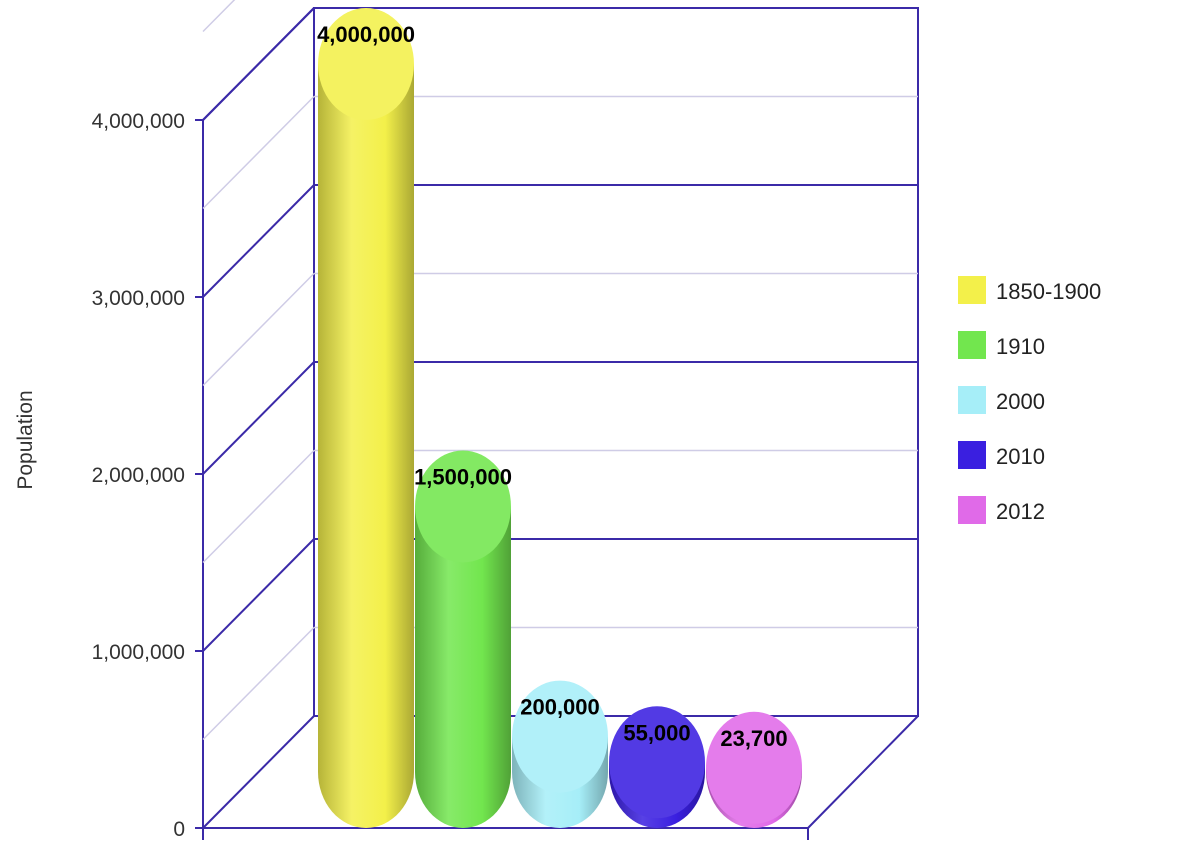 The height and width of the screenshot is (852, 1198). I want to click on bar-2000, so click(560, 754).